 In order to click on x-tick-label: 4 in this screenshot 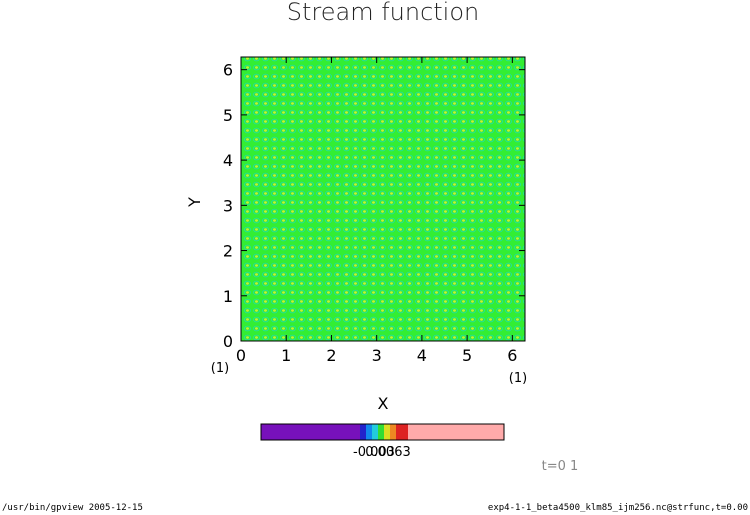, I will do `click(422, 355)`.